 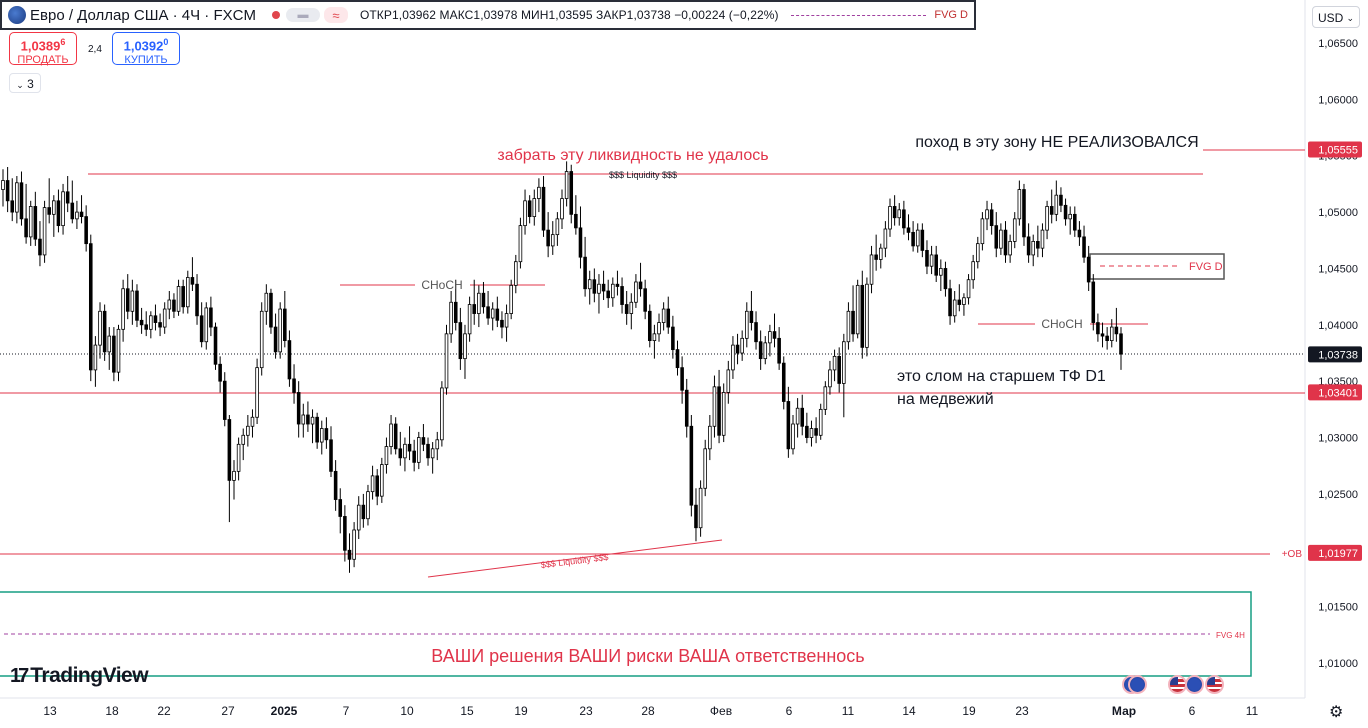 What do you see at coordinates (1338, 393) in the screenshot?
I see `price-badge-label: 1,03401` at bounding box center [1338, 393].